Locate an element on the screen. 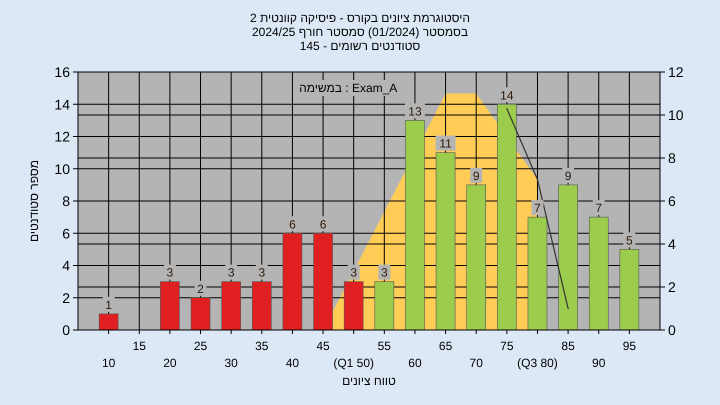 The height and width of the screenshot is (405, 720). data-label: 11 is located at coordinates (445, 143).